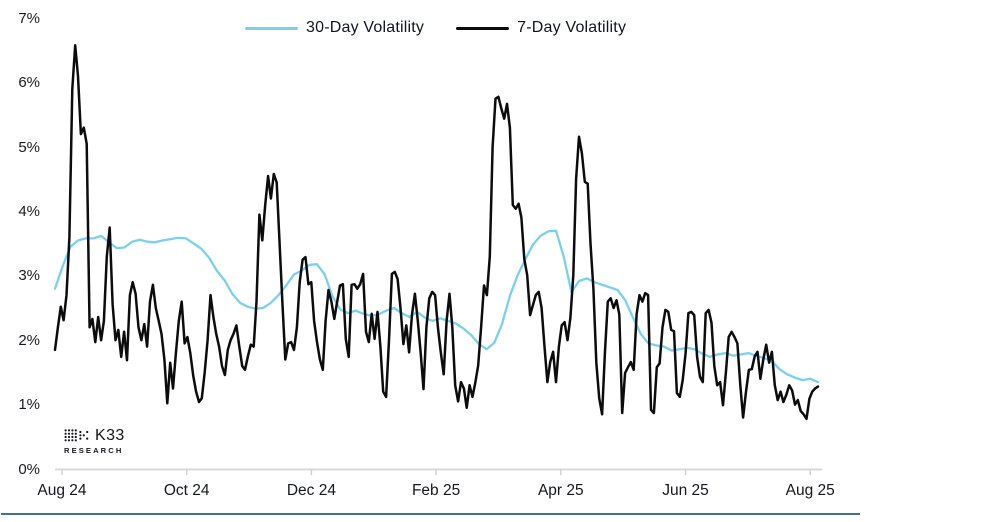 This screenshot has width=983, height=522. Describe the element at coordinates (29, 276) in the screenshot. I see `y-tick-label: 3%` at that location.